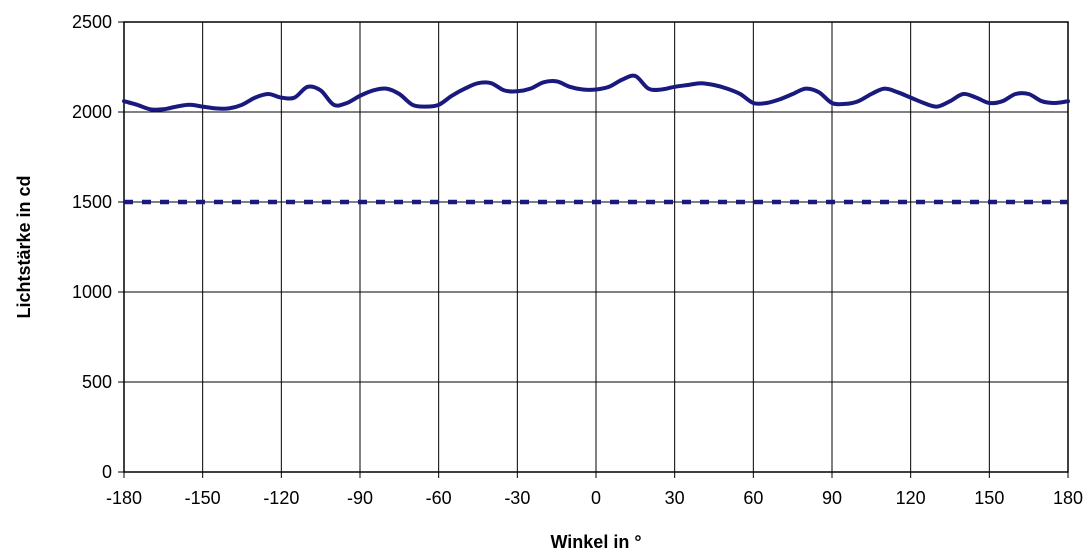 The width and height of the screenshot is (1092, 555). What do you see at coordinates (92, 202) in the screenshot?
I see `y-tick-label: 1500` at bounding box center [92, 202].